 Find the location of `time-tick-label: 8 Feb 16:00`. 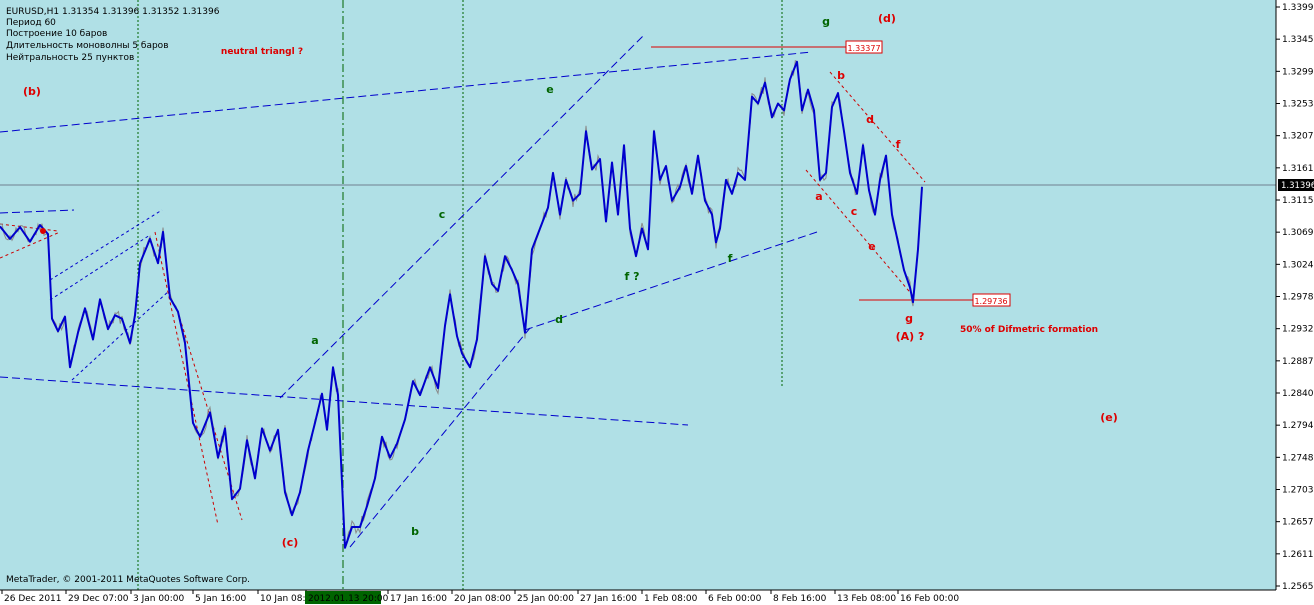

time-tick-label: 8 Feb 16:00 is located at coordinates (800, 599).